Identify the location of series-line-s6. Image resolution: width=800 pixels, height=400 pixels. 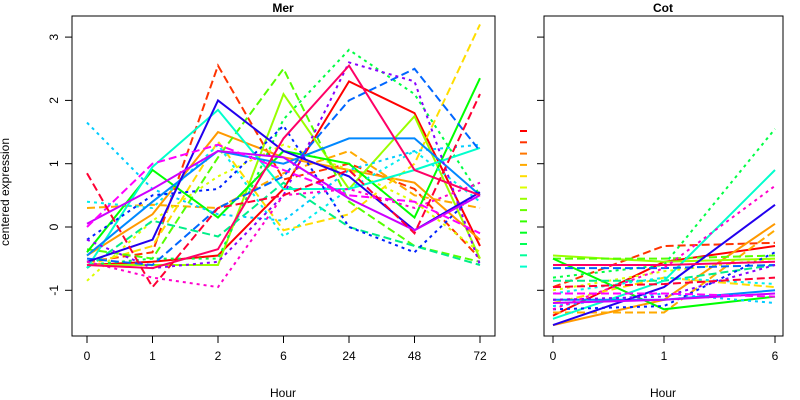
(664, 274).